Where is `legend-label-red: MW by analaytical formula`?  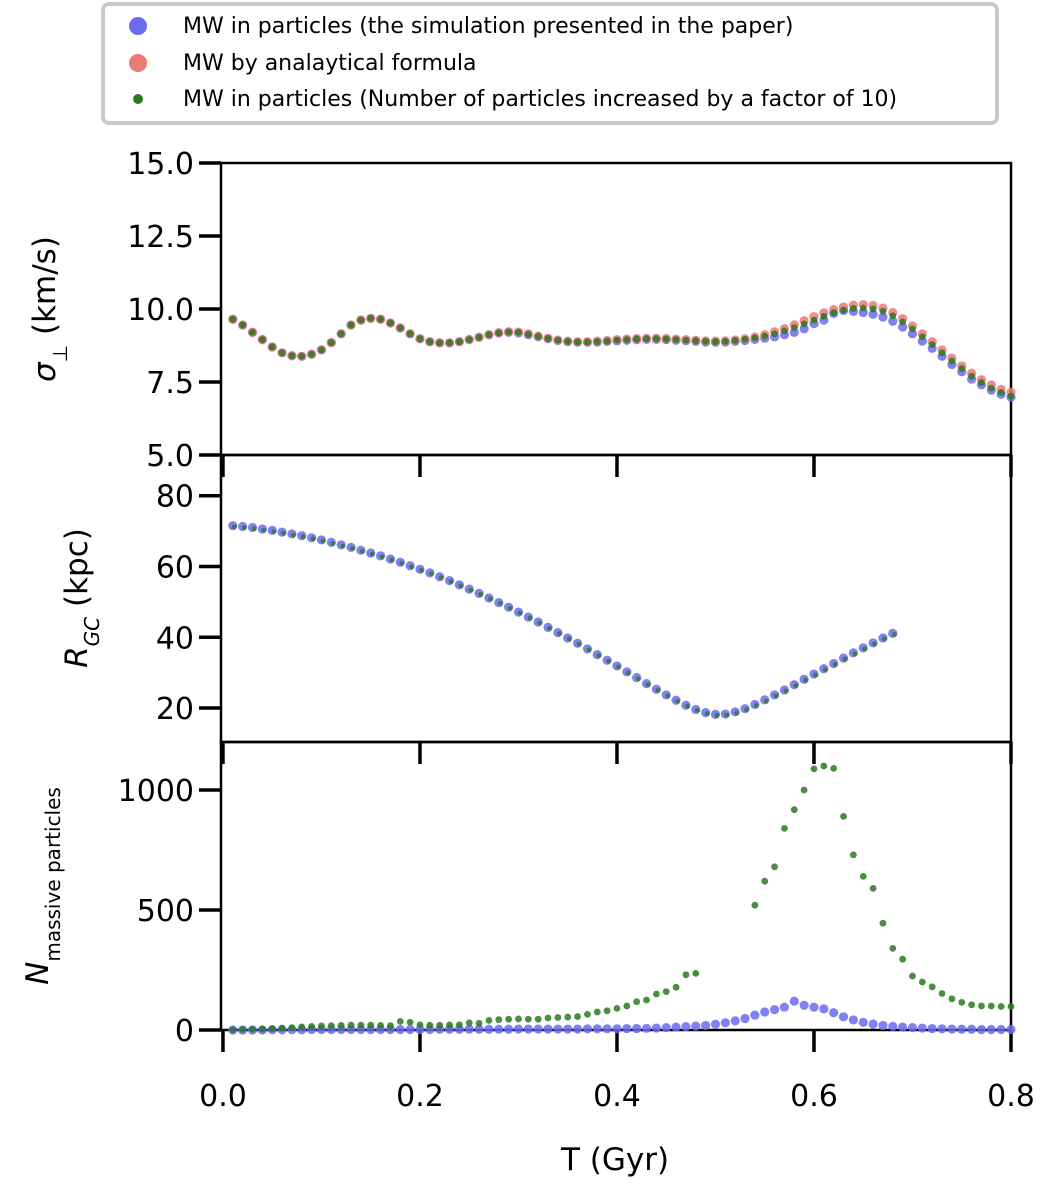
legend-label-red: MW by analaytical formula is located at coordinates (329, 63).